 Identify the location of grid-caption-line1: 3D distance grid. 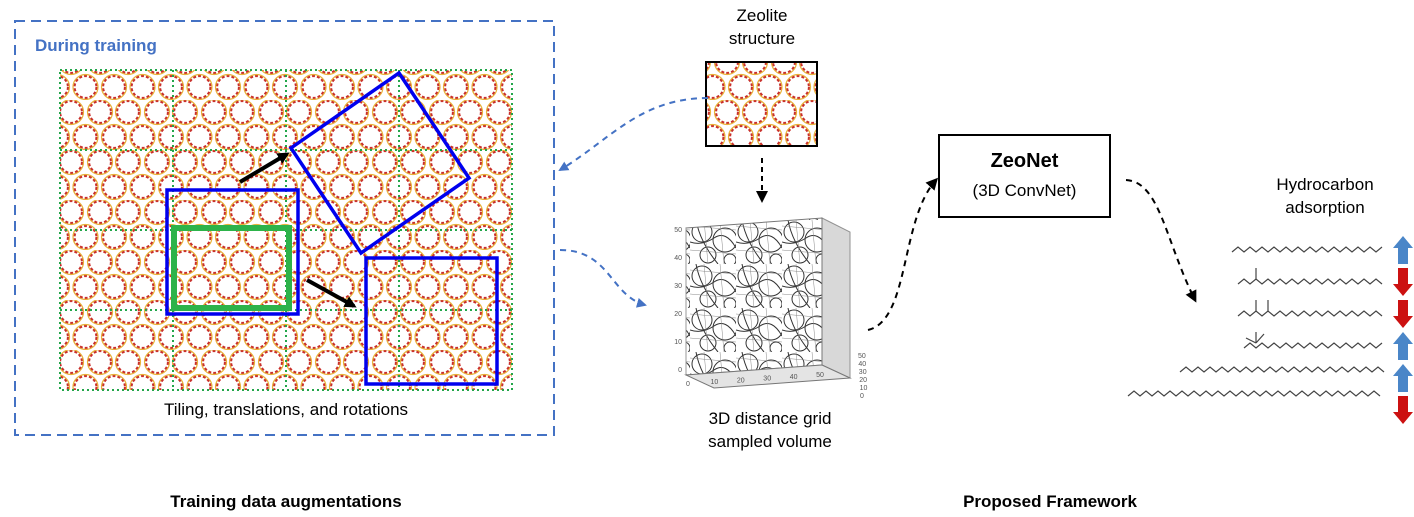
(770, 418).